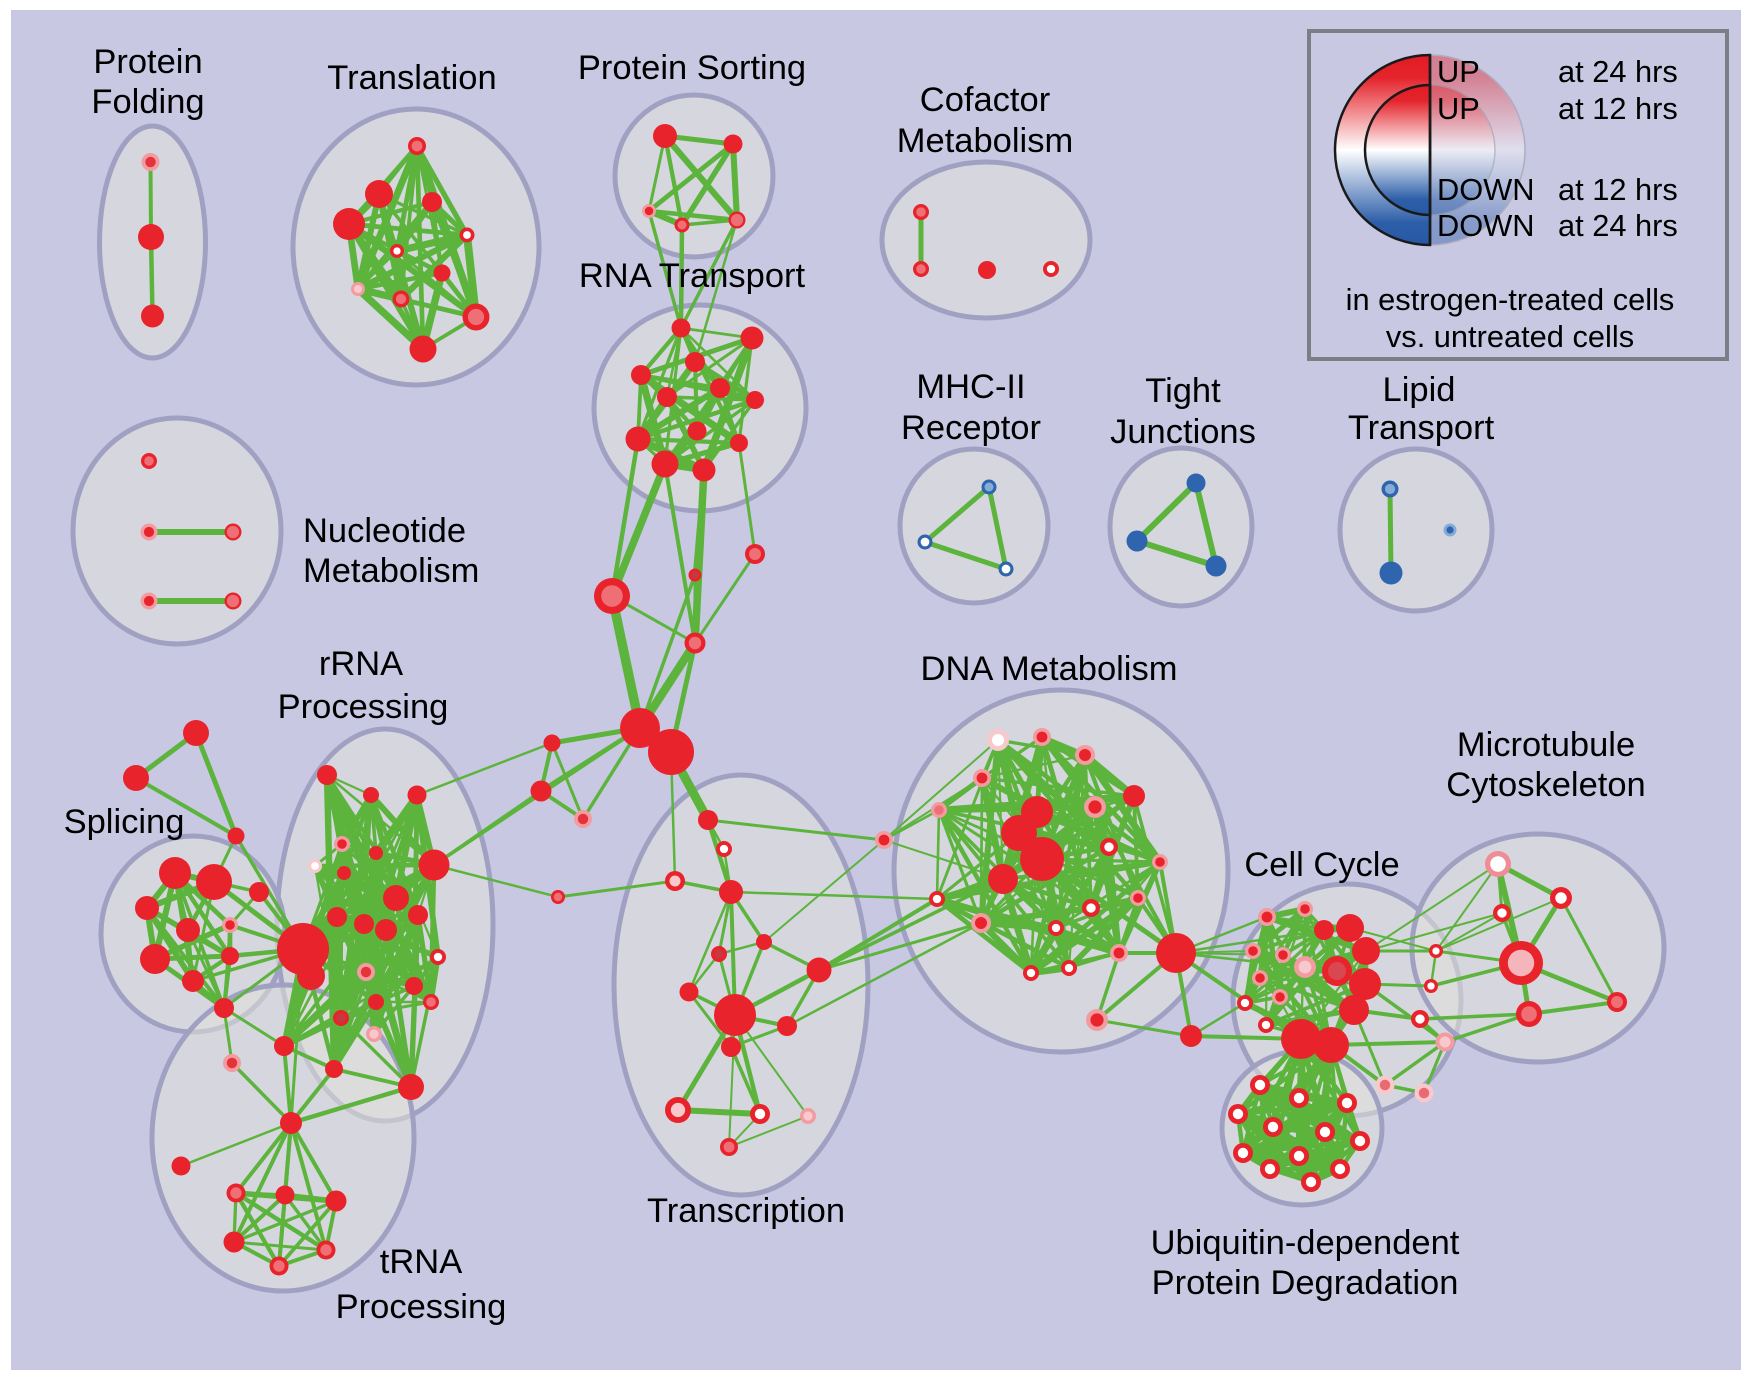  I want to click on svg-text: Transcription, so click(746, 1211).